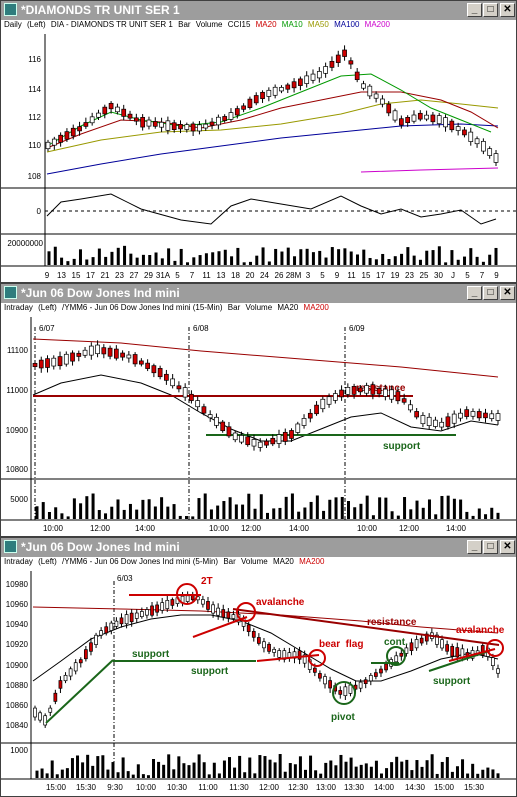 Image resolution: width=517 pixels, height=797 pixels. Describe the element at coordinates (264, 275) in the screenshot. I see `x-tick: 24` at that location.